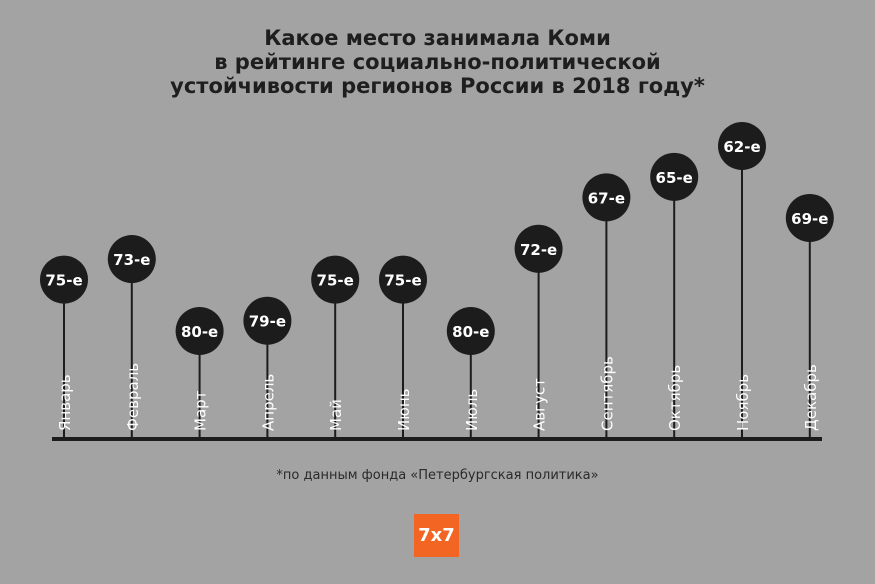 Image resolution: width=875 pixels, height=584 pixels. Describe the element at coordinates (436, 535) in the screenshot. I see `logo-7x7: 7x7` at that location.